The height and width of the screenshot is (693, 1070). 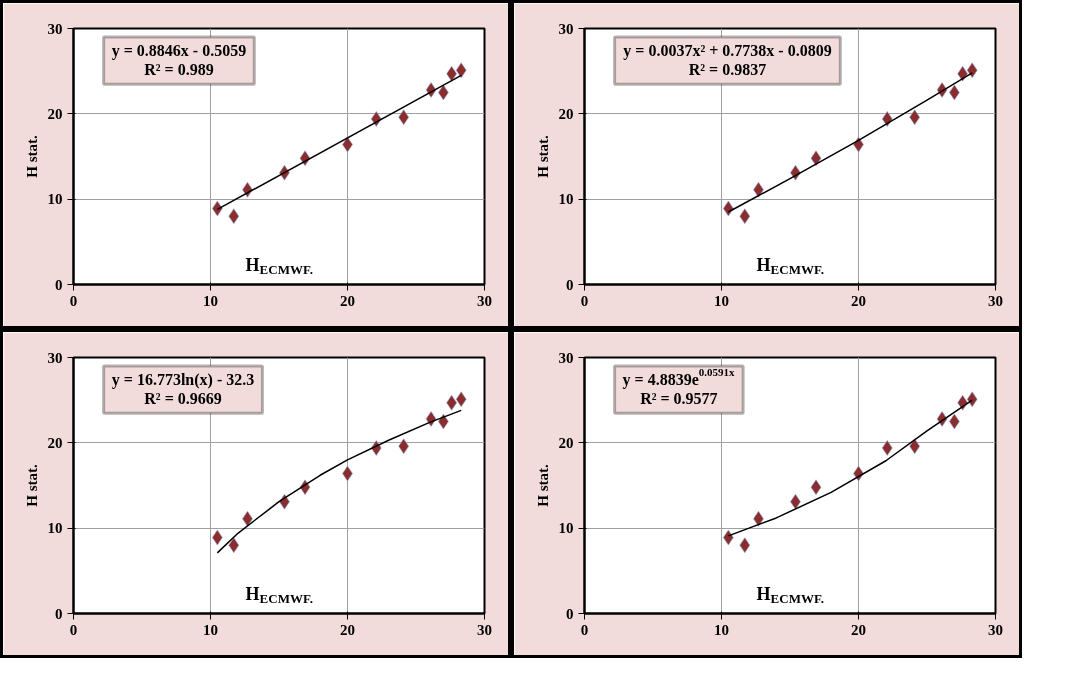 What do you see at coordinates (183, 399) in the screenshot?
I see `annotation: R² = 0.9669` at bounding box center [183, 399].